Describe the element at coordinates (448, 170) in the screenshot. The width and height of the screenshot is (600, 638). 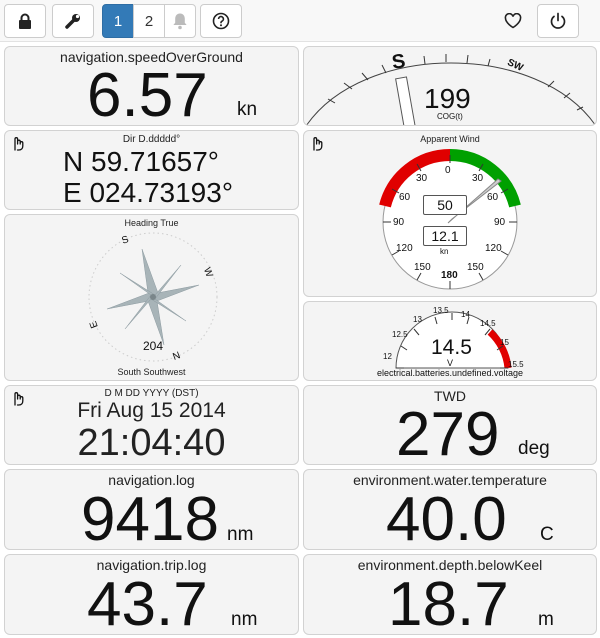
I see `wind-label-0: 0` at that location.